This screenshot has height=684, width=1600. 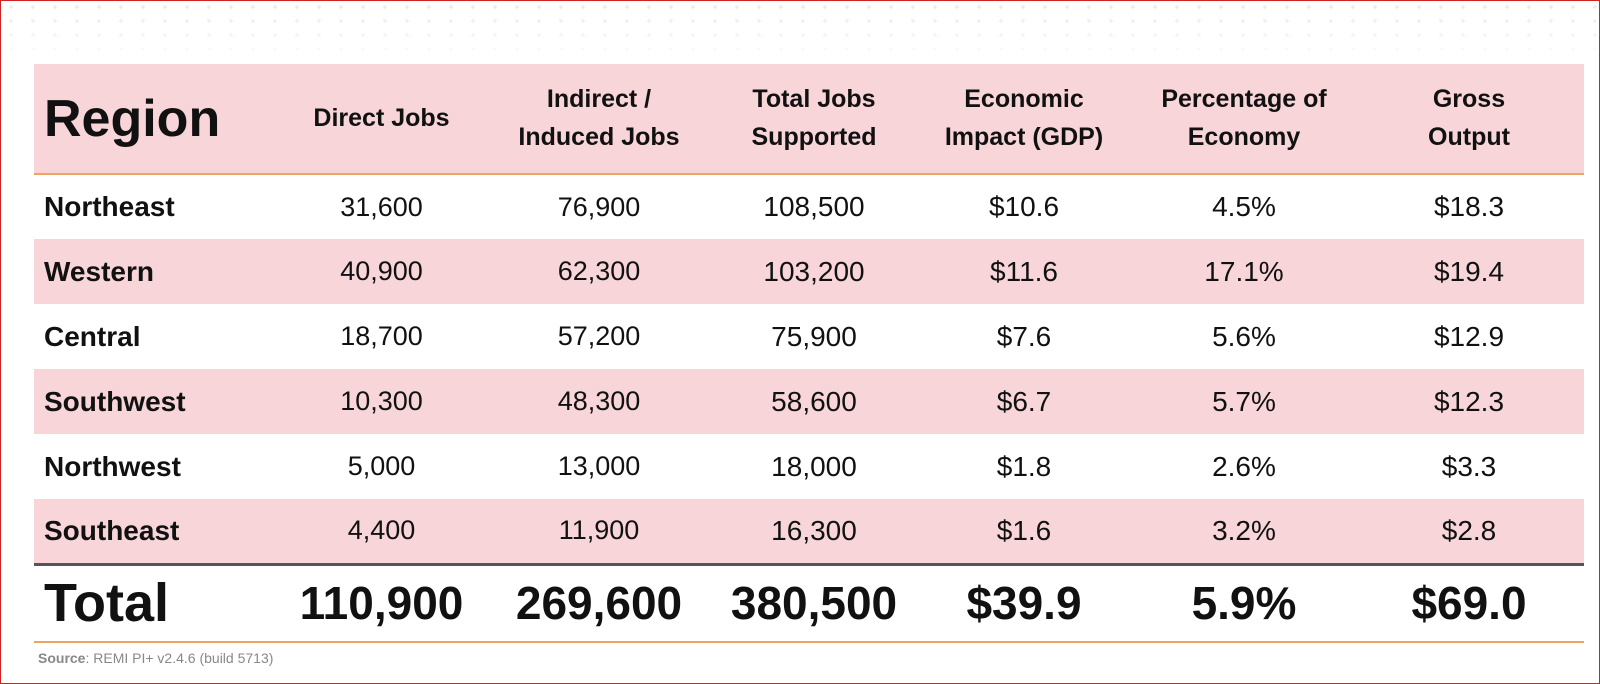 What do you see at coordinates (1024, 336) in the screenshot?
I see `cell-gdp: $7.6` at bounding box center [1024, 336].